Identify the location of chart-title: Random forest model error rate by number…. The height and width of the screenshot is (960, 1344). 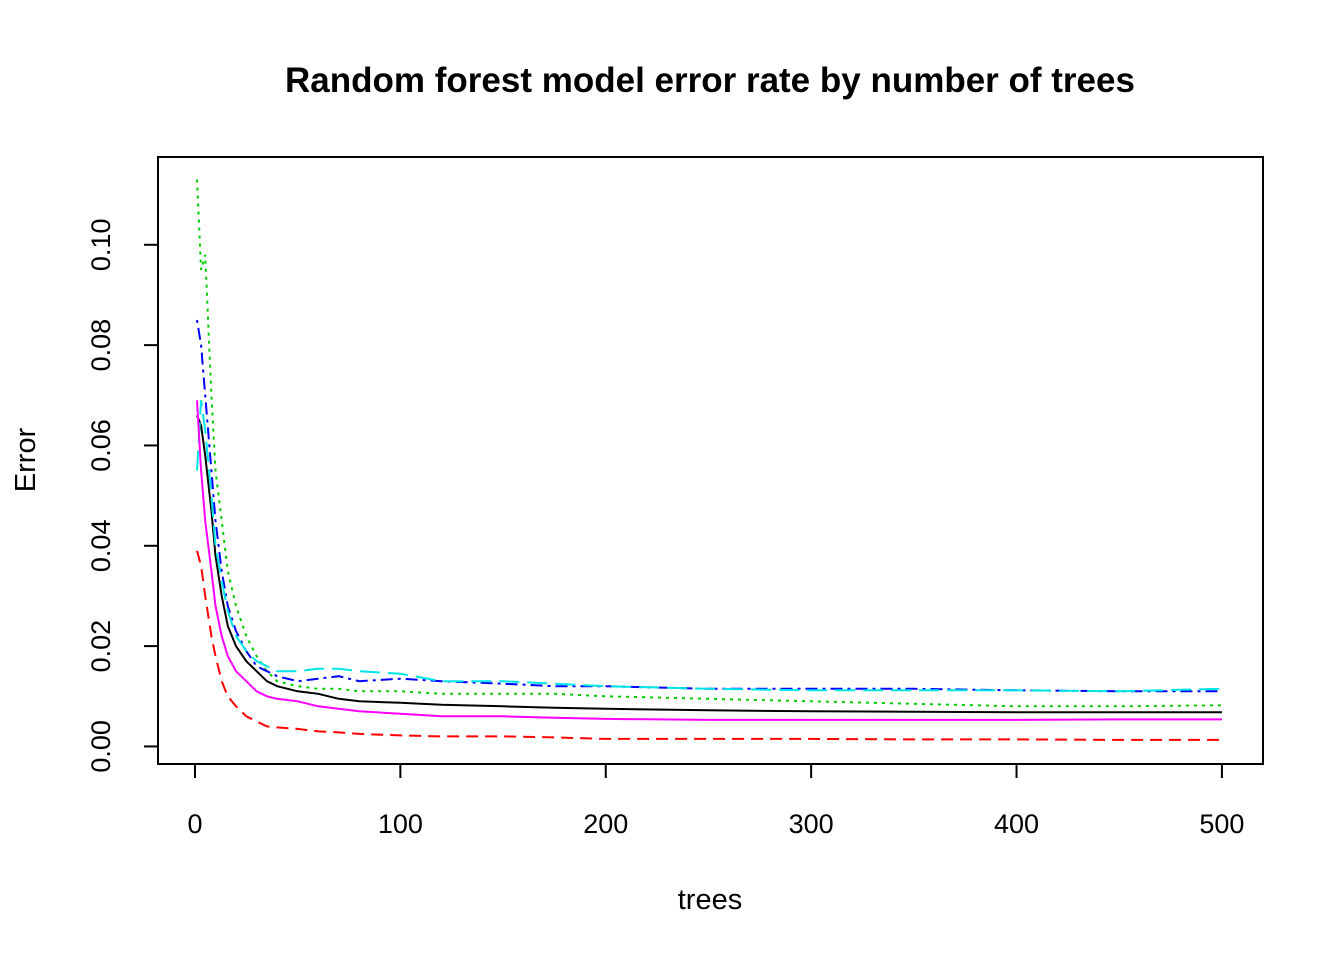
(710, 80).